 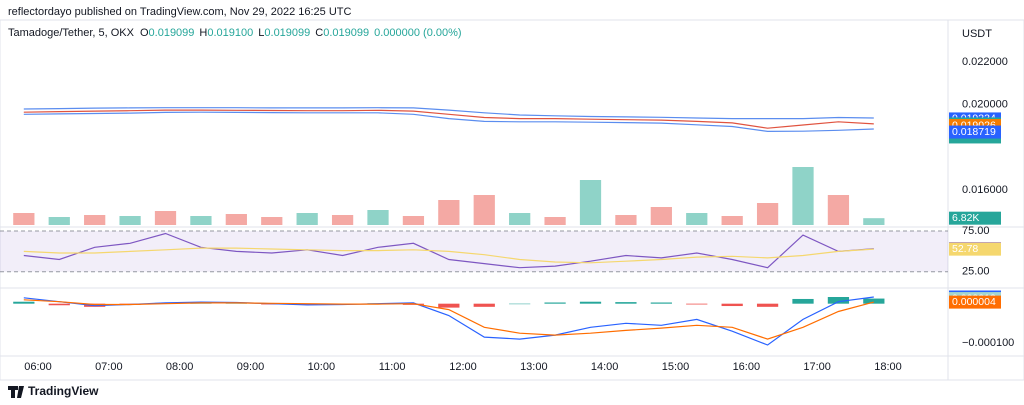 What do you see at coordinates (261, 33) in the screenshot?
I see `legend-key: L` at bounding box center [261, 33].